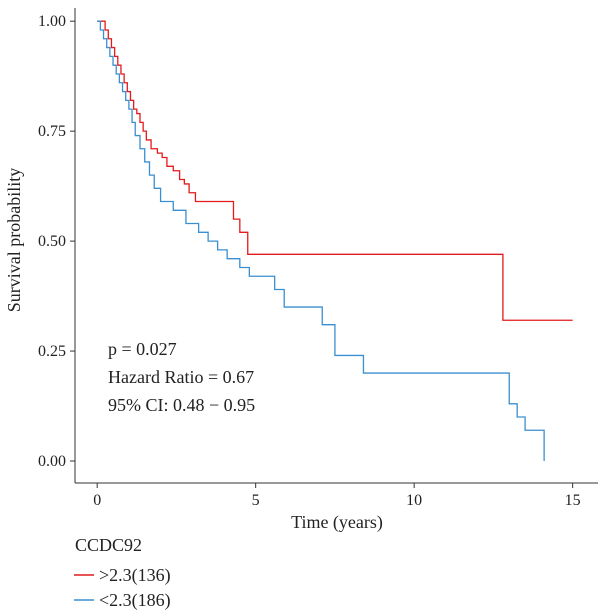  What do you see at coordinates (135, 575) in the screenshot?
I see `legend-label-high: >2.3(136)` at bounding box center [135, 575].